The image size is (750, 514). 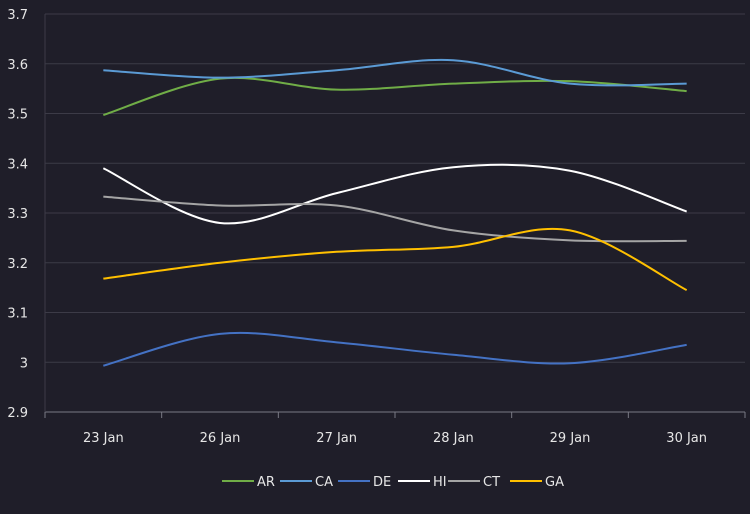 What do you see at coordinates (24, 363) in the screenshot?
I see `y-tick-label: 3` at bounding box center [24, 363].